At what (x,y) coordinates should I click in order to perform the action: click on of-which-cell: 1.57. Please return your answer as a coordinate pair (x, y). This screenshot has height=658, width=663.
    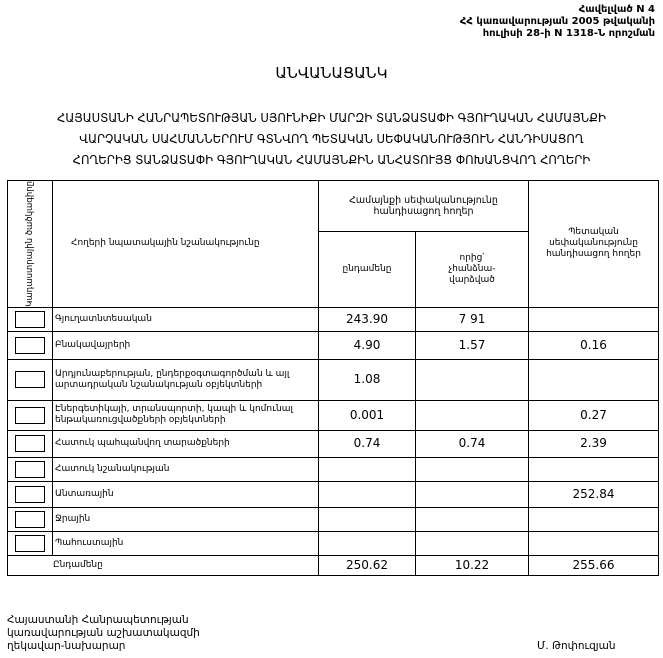
    Looking at the image, I should click on (472, 345).